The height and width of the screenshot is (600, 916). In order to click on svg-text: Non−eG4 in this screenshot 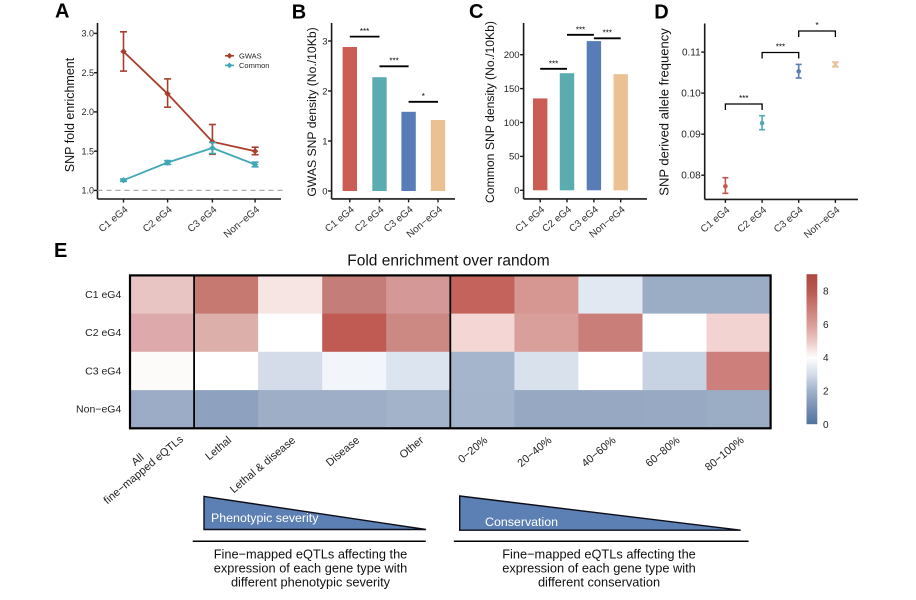, I will do `click(98, 410)`.